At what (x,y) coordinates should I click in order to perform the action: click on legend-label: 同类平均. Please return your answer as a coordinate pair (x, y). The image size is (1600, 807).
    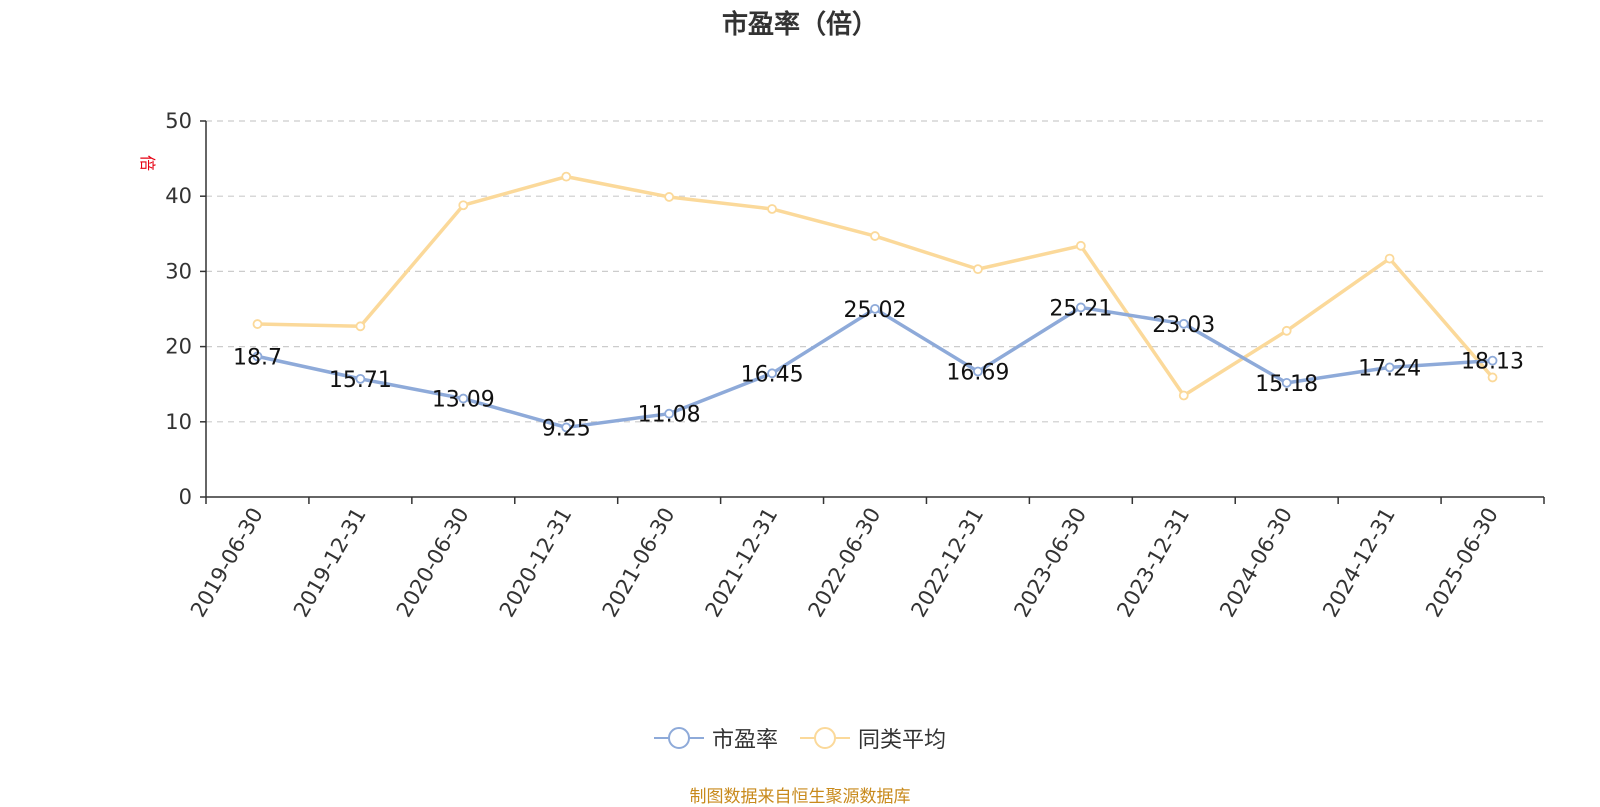
    Looking at the image, I should click on (902, 740).